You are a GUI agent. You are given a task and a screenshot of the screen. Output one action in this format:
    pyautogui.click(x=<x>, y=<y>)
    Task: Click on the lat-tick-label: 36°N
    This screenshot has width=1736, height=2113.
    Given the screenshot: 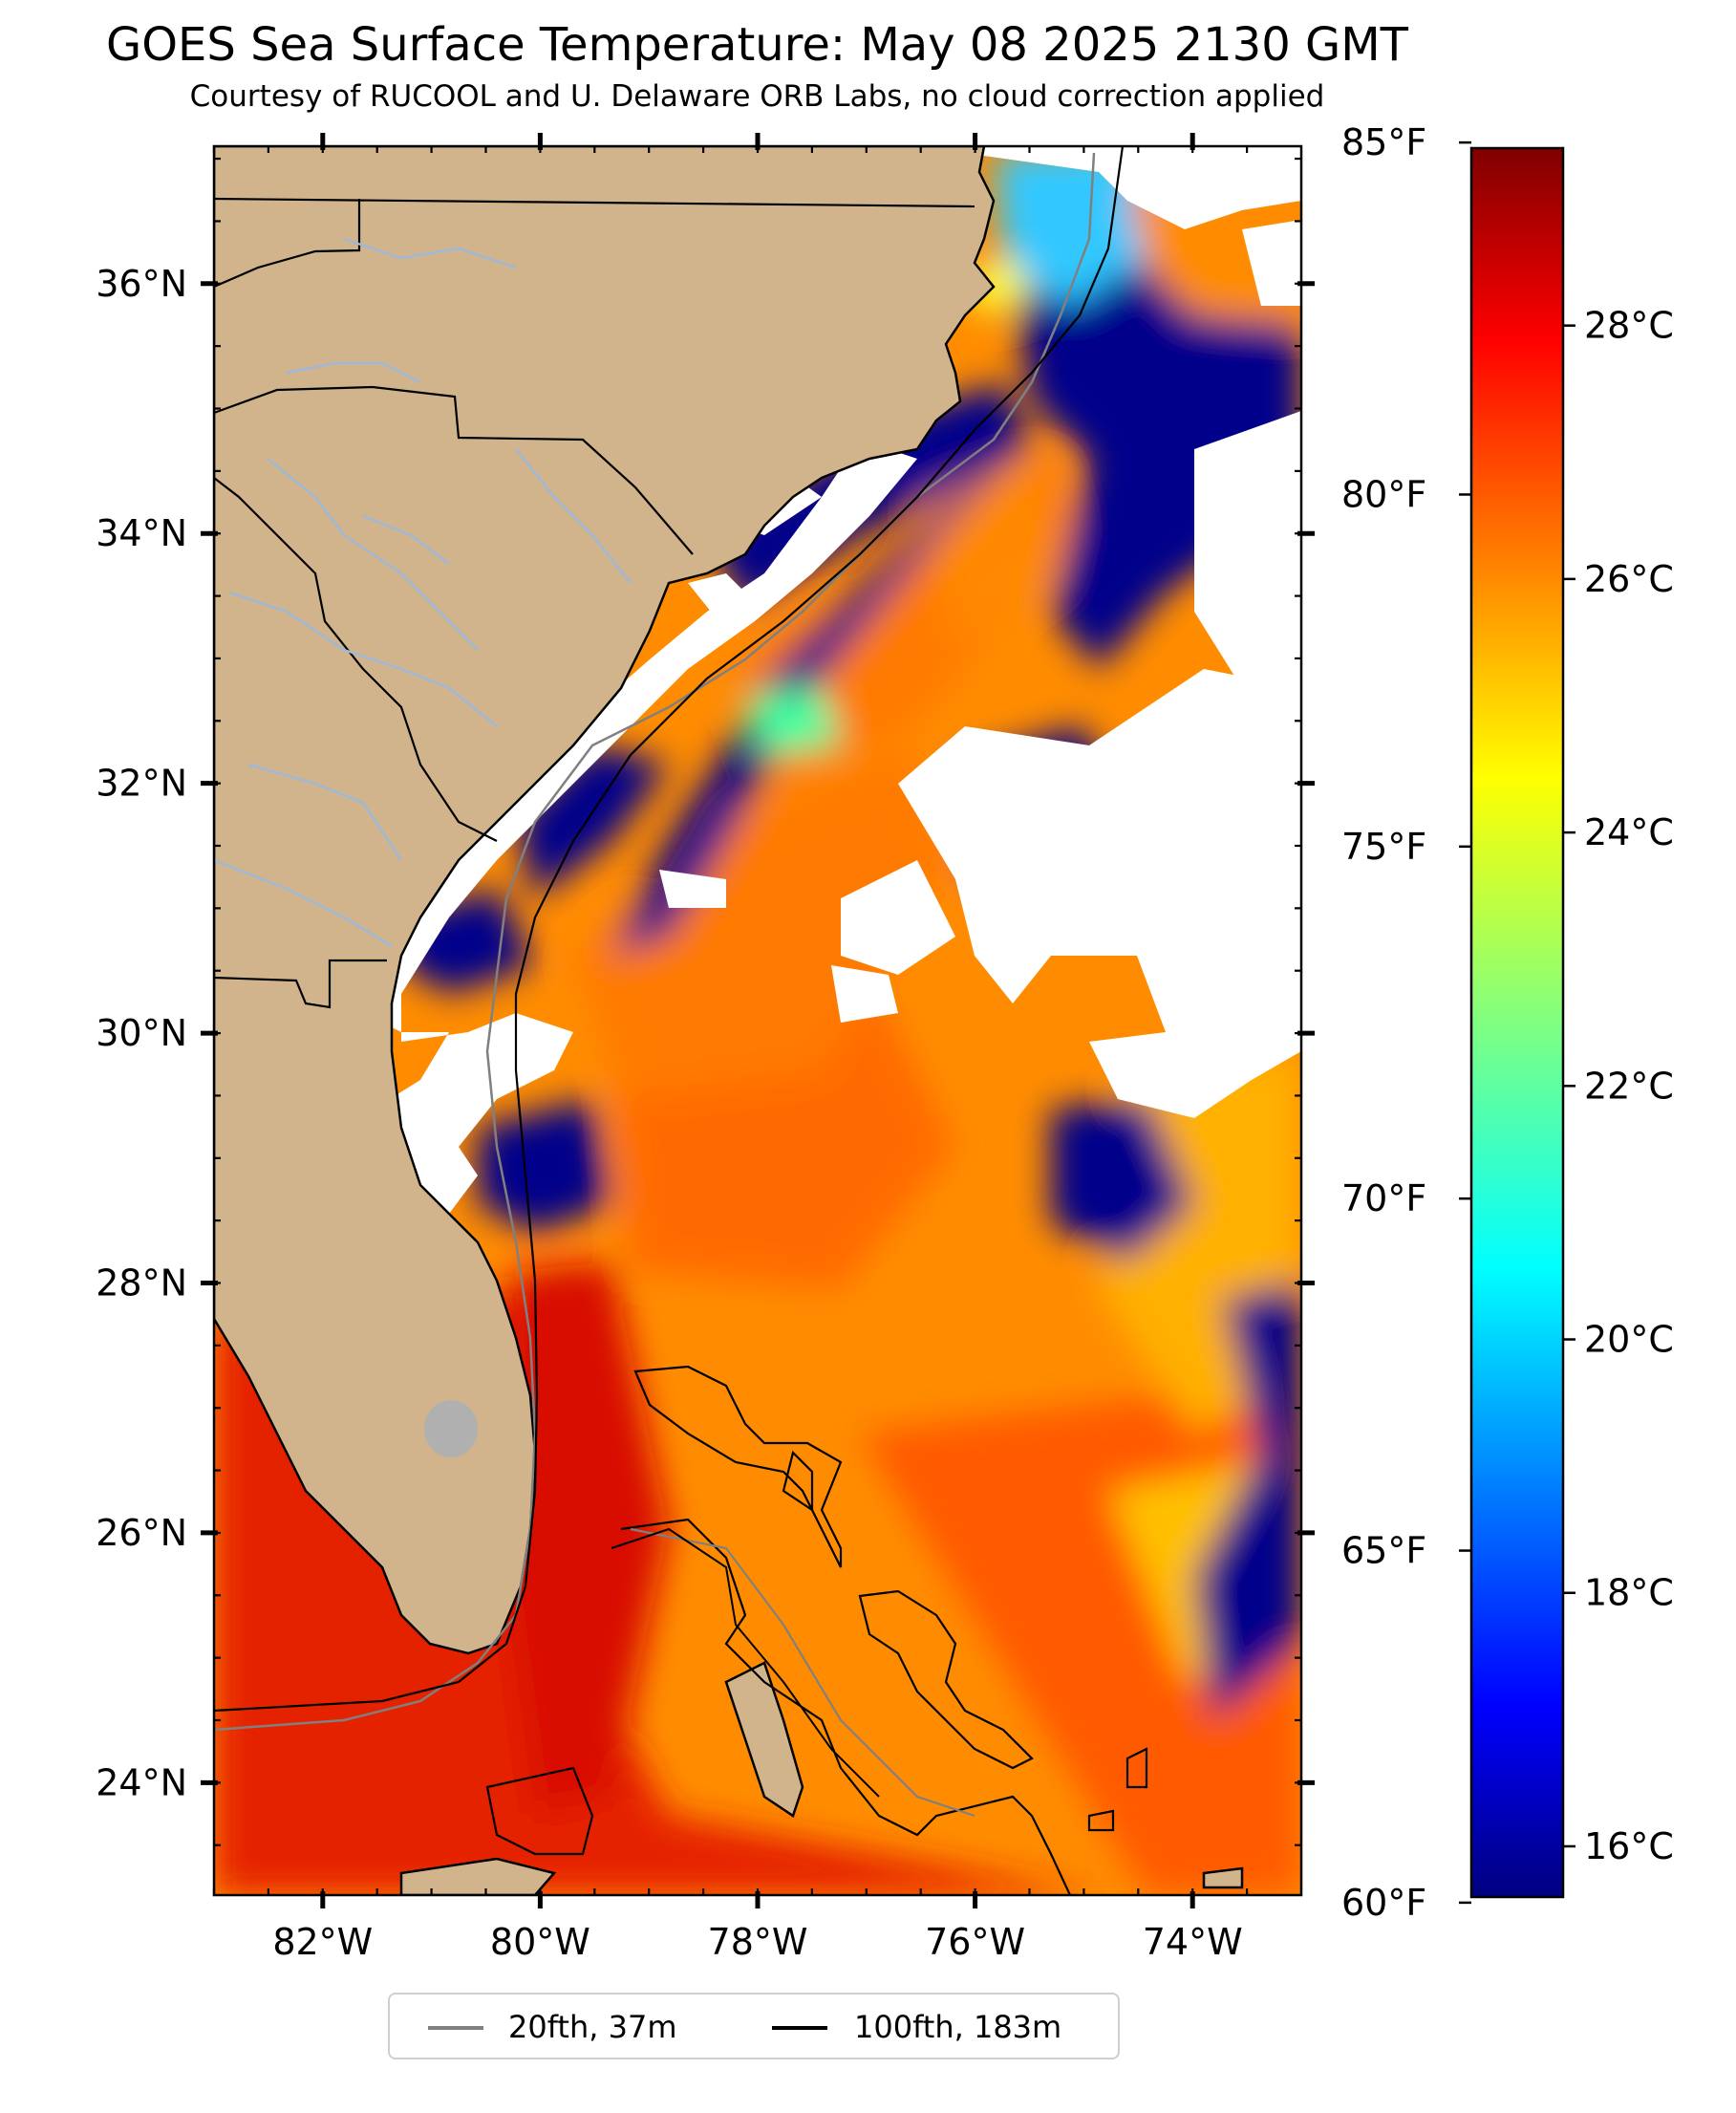 What is the action you would take?
    pyautogui.click(x=141, y=284)
    